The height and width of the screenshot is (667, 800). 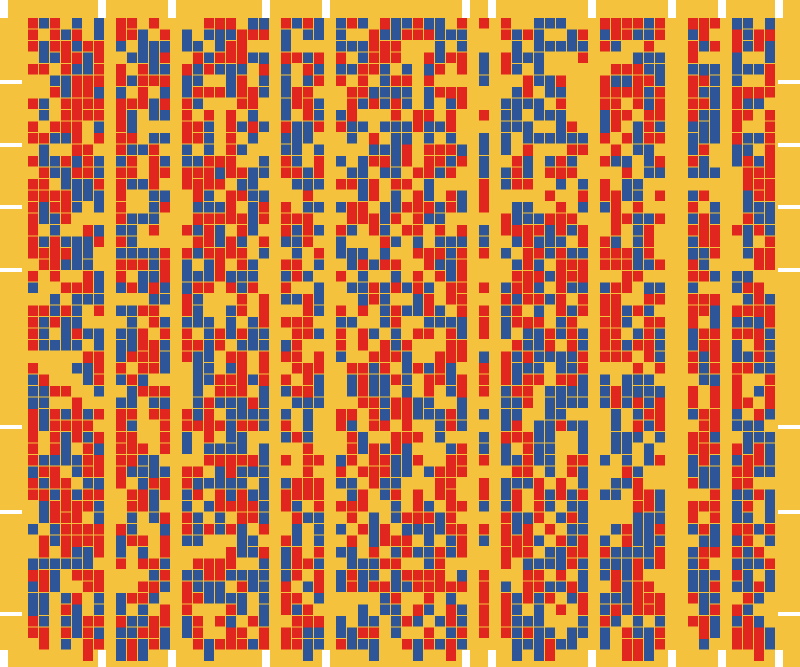 What do you see at coordinates (172, 658) in the screenshot?
I see `margin-gap` at bounding box center [172, 658].